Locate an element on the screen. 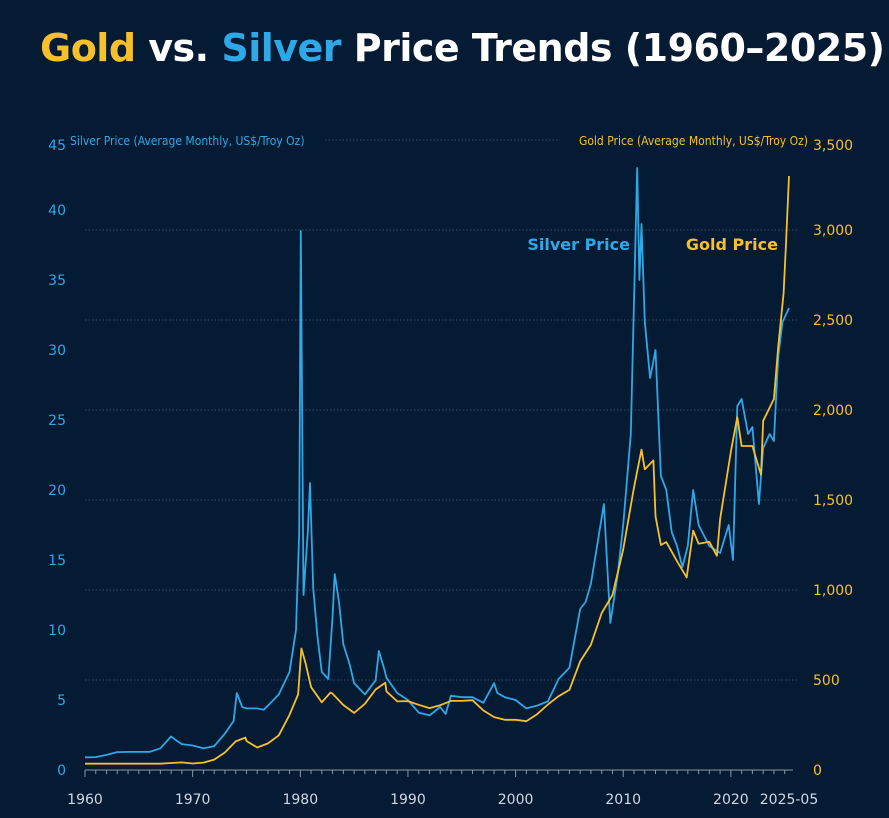  left-tick-label: 25 is located at coordinates (57, 421).